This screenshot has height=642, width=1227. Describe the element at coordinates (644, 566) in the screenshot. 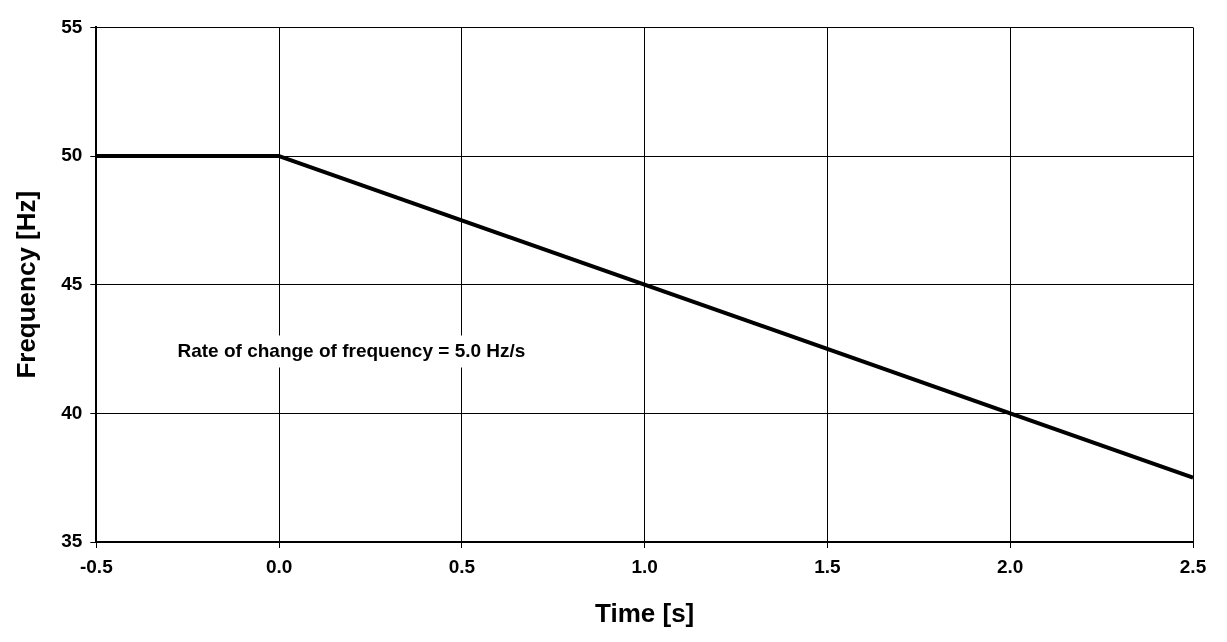

I see `x-tick-label: 1.0` at that location.